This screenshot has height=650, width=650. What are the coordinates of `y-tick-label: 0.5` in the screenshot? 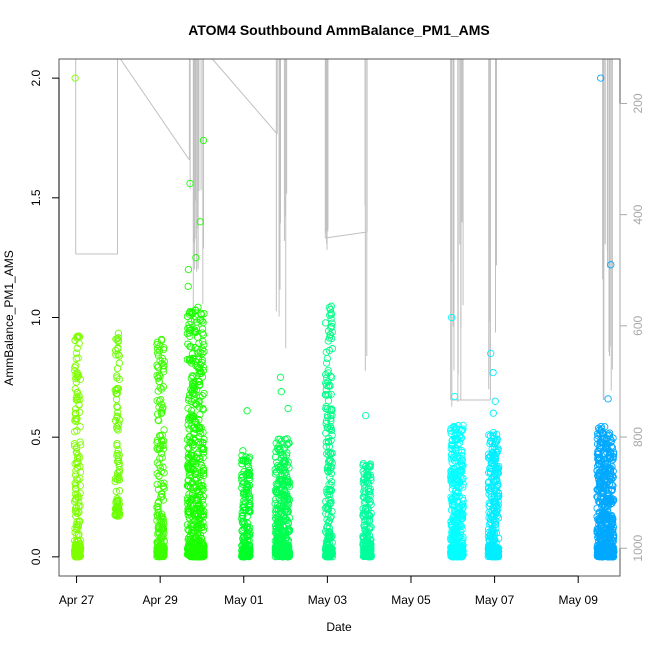 It's located at (36, 437).